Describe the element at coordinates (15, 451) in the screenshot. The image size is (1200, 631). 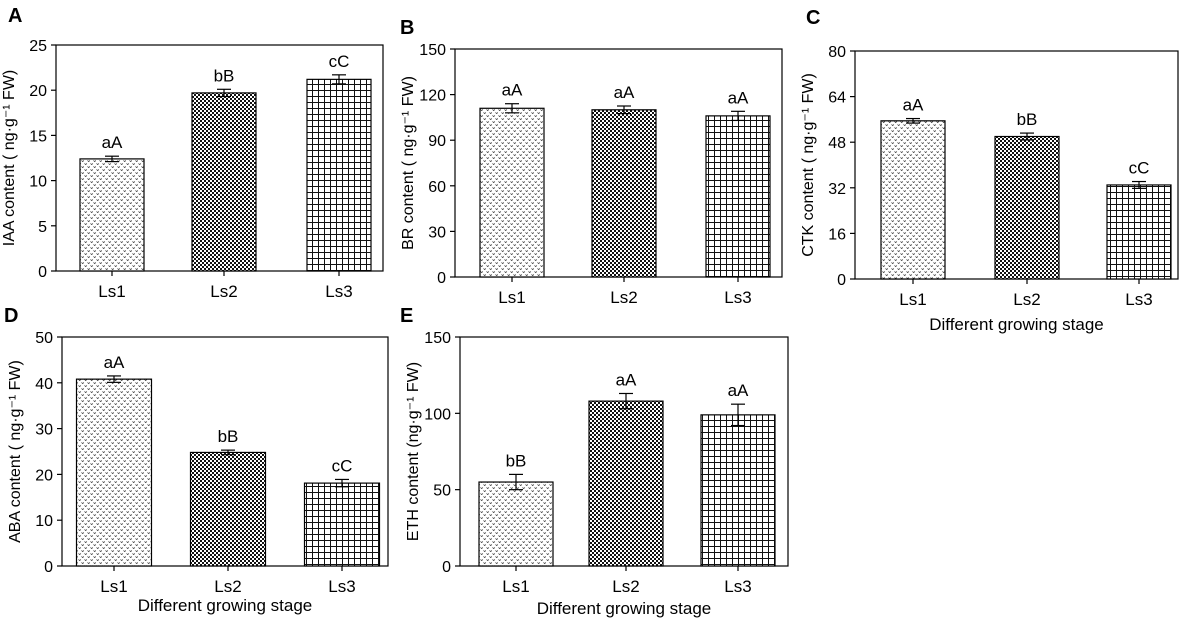
I see `panel-d-ylabel: ABA content ( ng·g⁻¹ FW)` at that location.